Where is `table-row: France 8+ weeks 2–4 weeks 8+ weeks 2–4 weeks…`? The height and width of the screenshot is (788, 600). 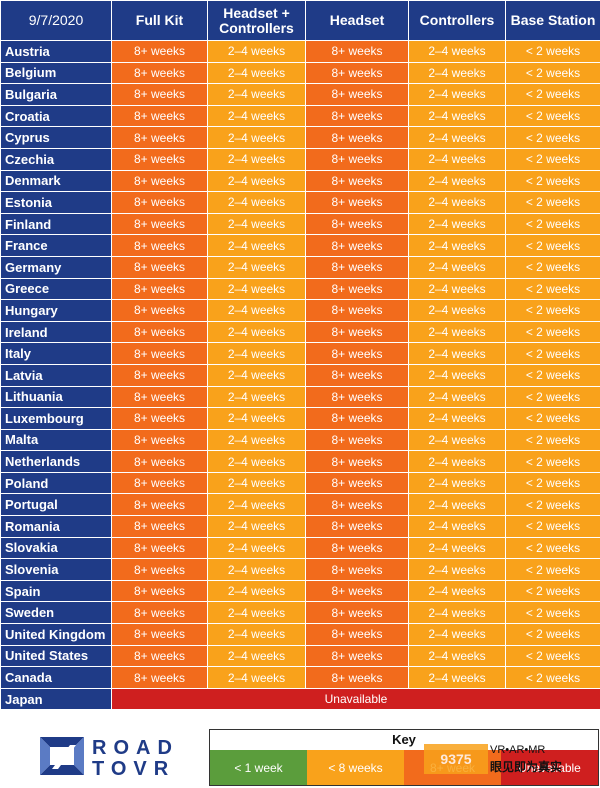 table-row: France 8+ weeks 2–4 weeks 8+ weeks 2–4 weeks… is located at coordinates (300, 245).